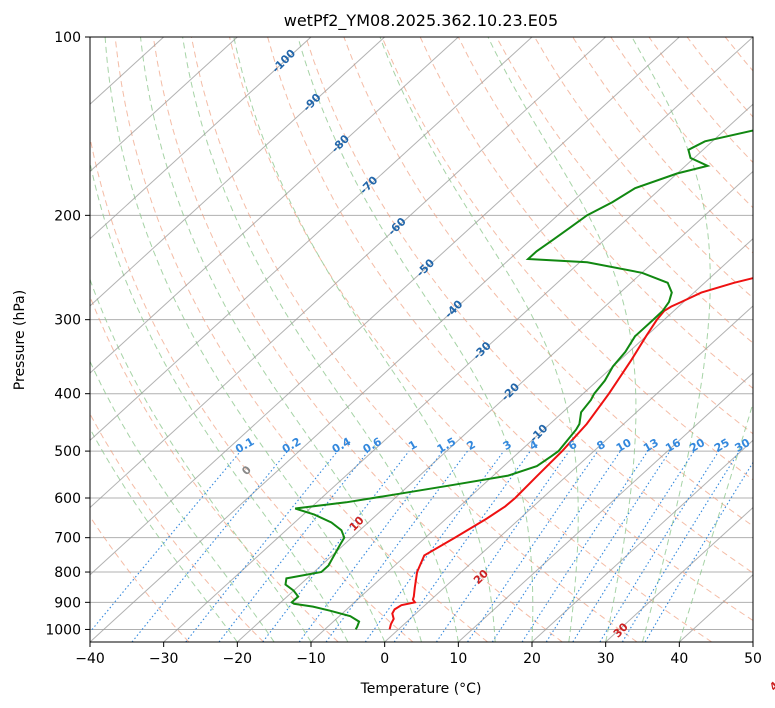 The height and width of the screenshot is (708, 775). I want to click on x-tick-label: 10, so click(458, 659).